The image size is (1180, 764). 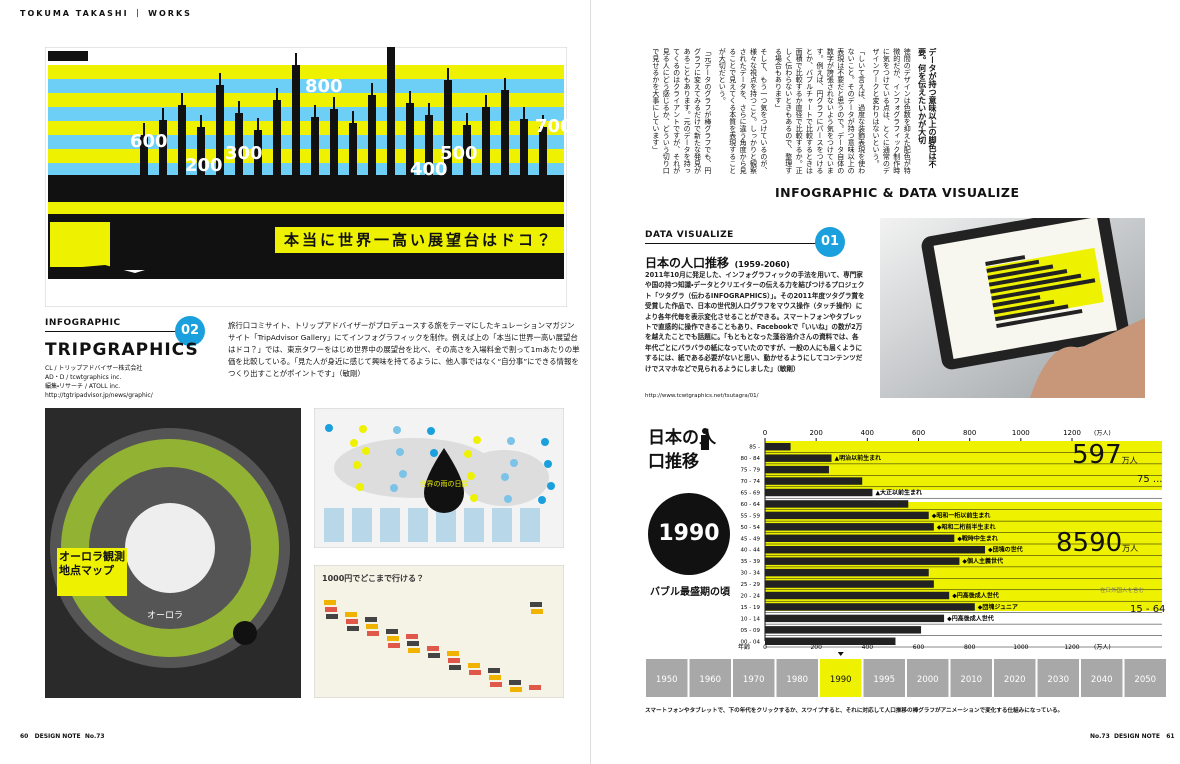 I want to click on timeline-year: 1970, so click(x=754, y=680).